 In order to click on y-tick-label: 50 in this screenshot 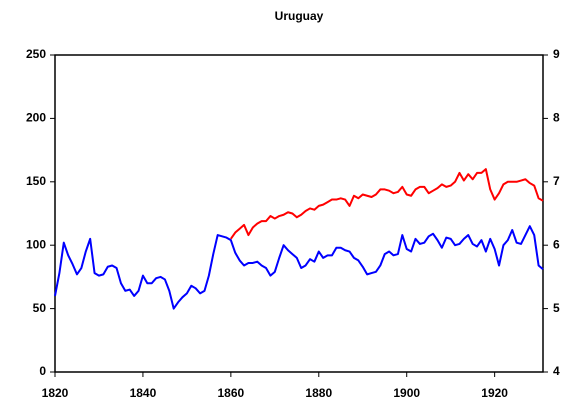, I will do `click(40, 308)`.